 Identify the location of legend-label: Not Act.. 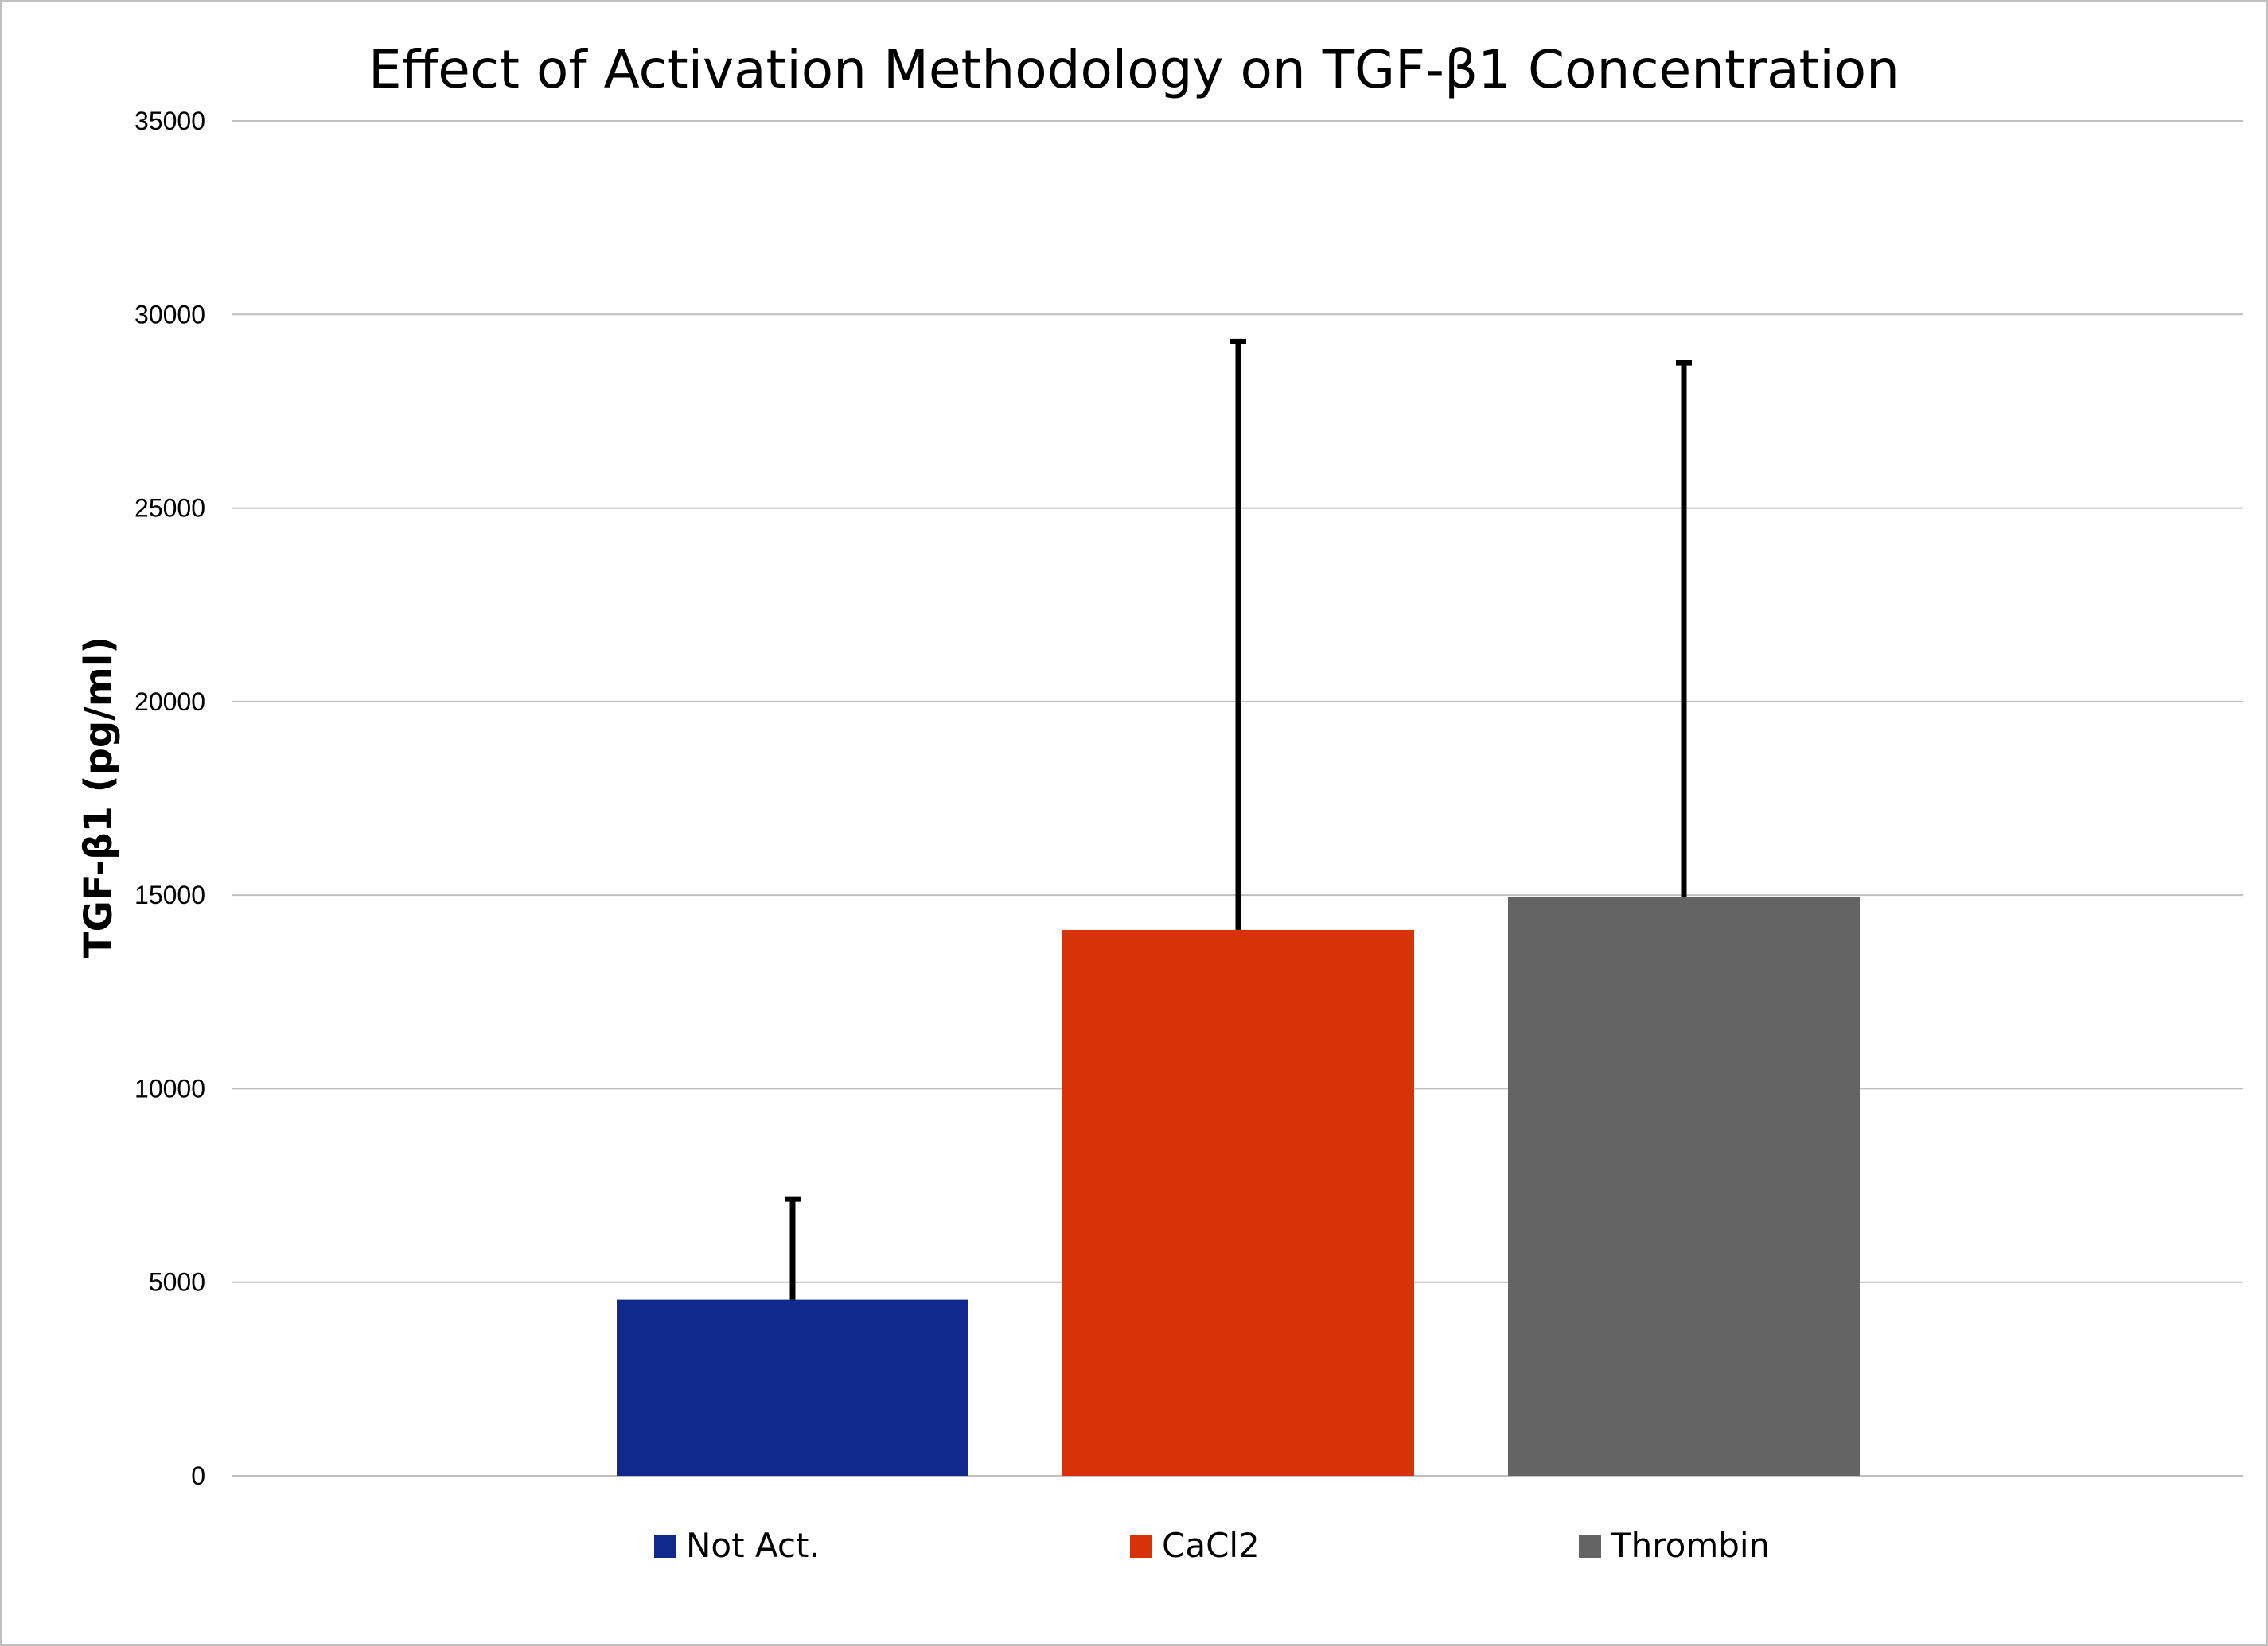
(753, 1545).